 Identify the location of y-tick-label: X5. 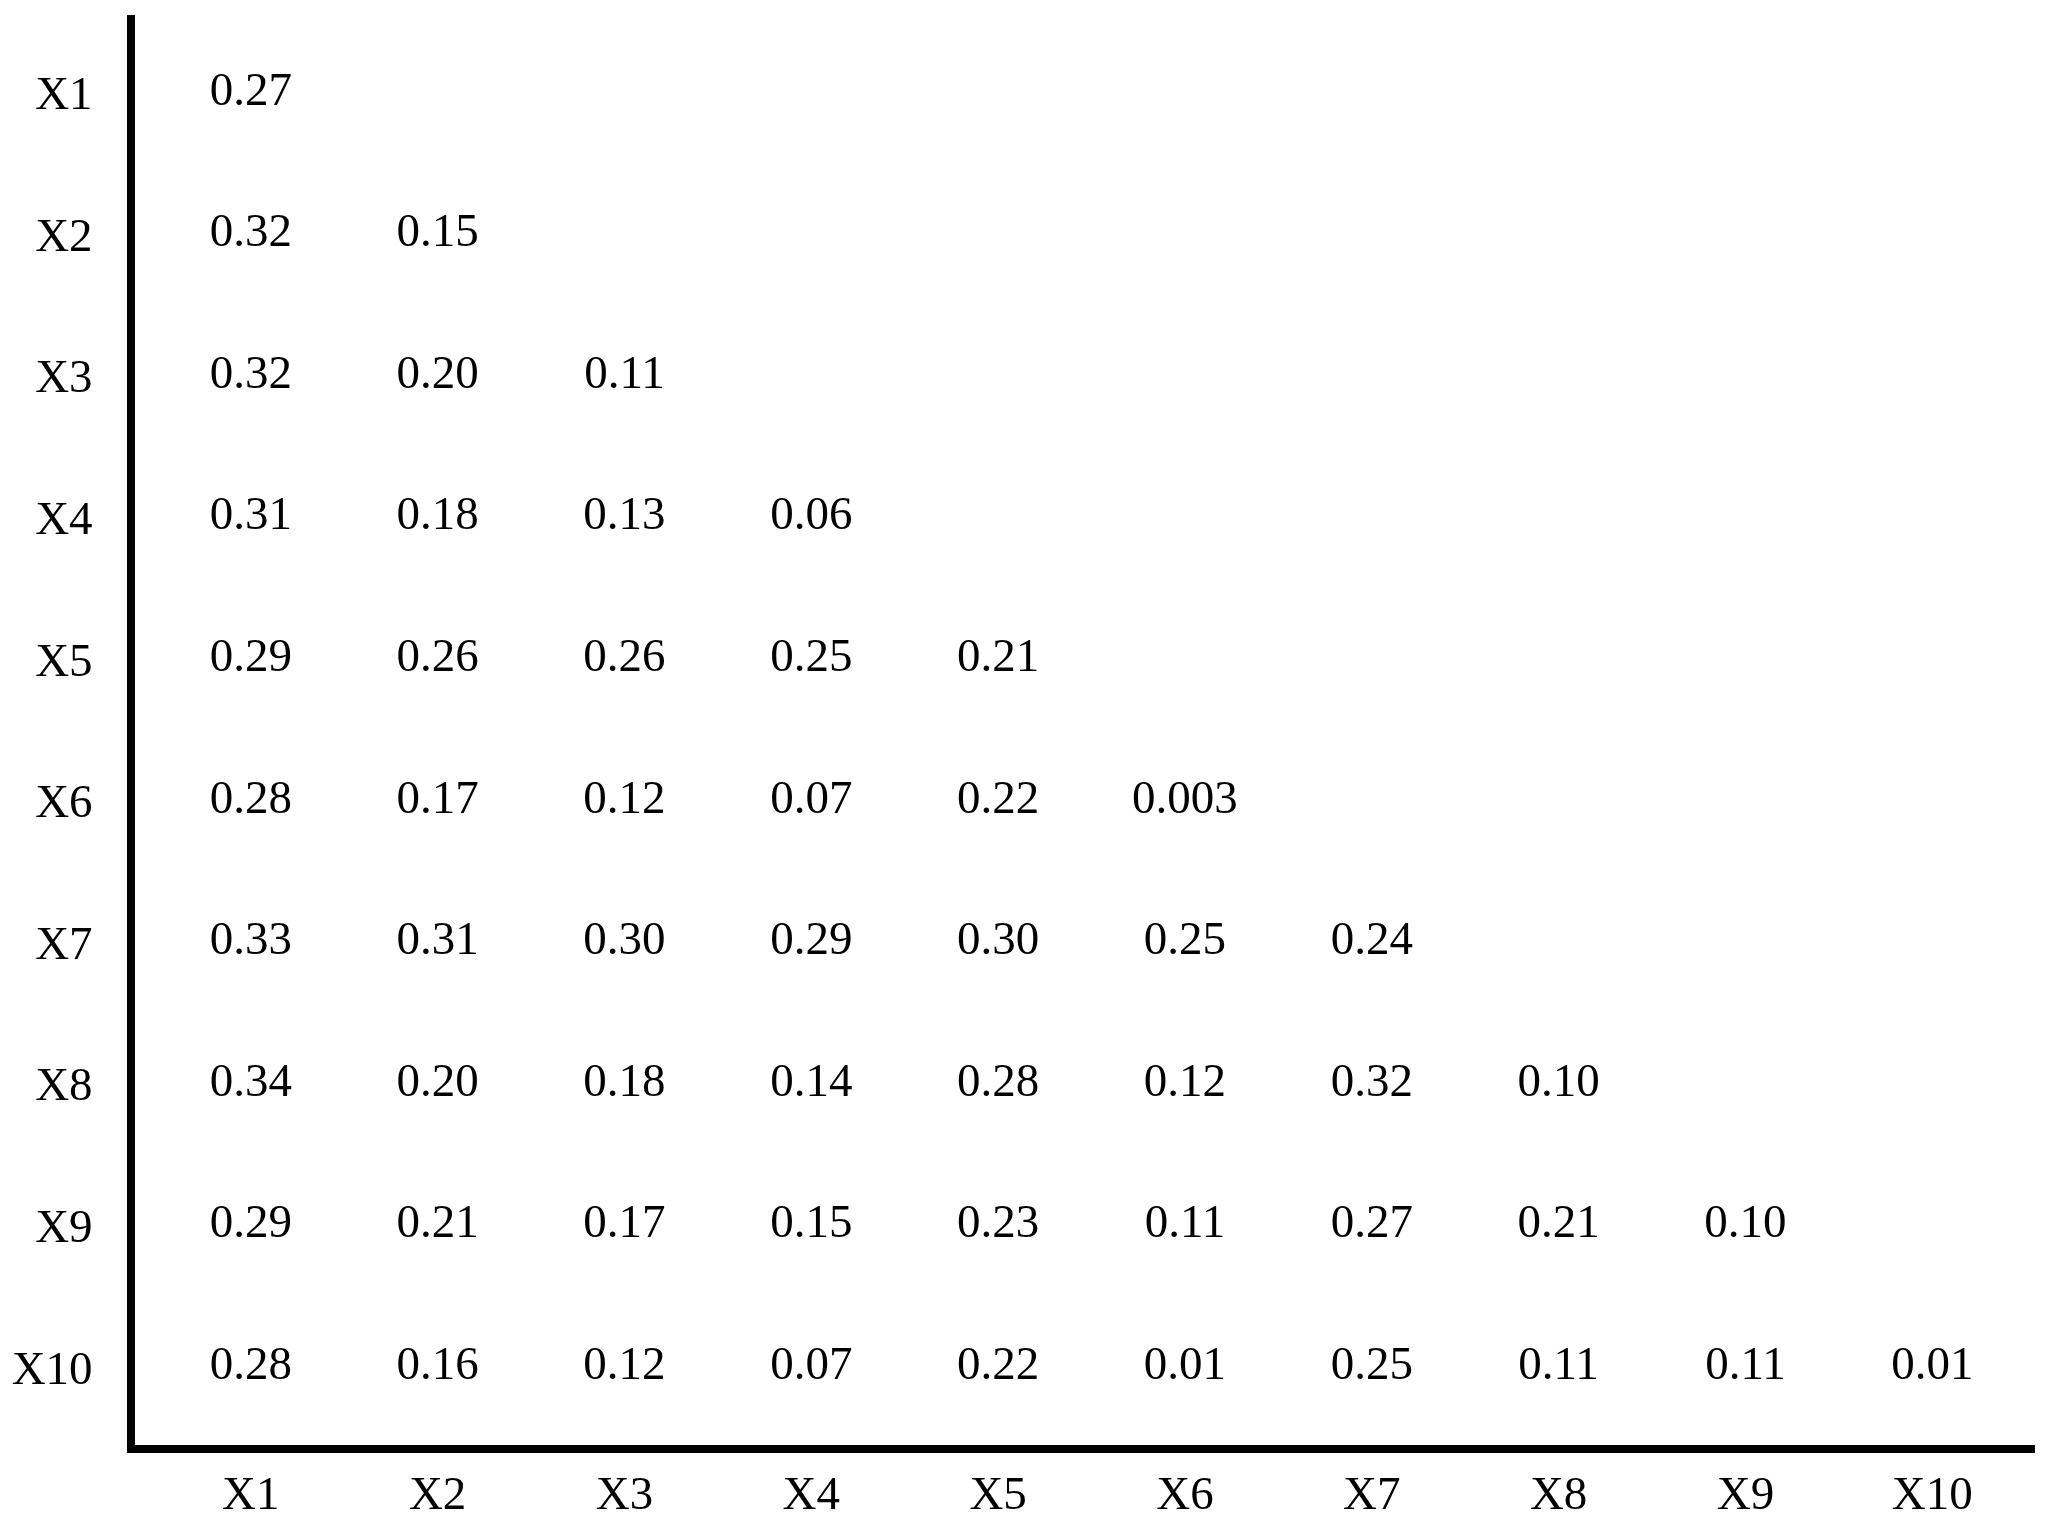
(64, 659).